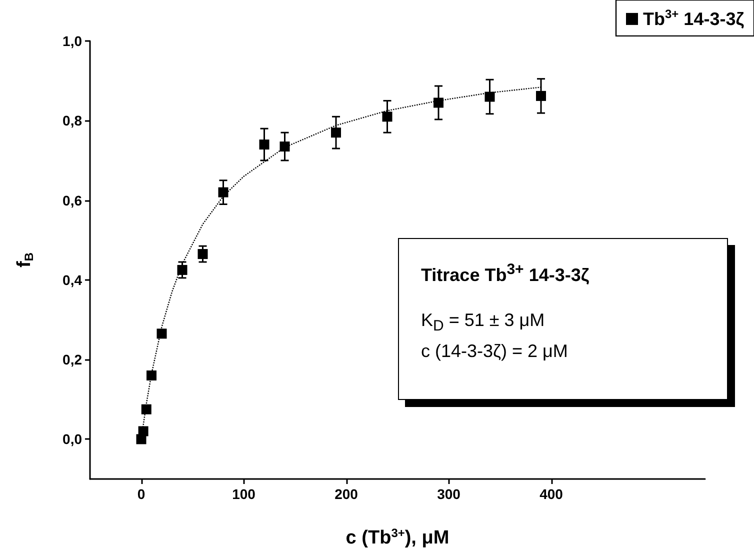 The image size is (754, 560). Describe the element at coordinates (72, 41) in the screenshot. I see `y-tick-label: 1,0` at that location.